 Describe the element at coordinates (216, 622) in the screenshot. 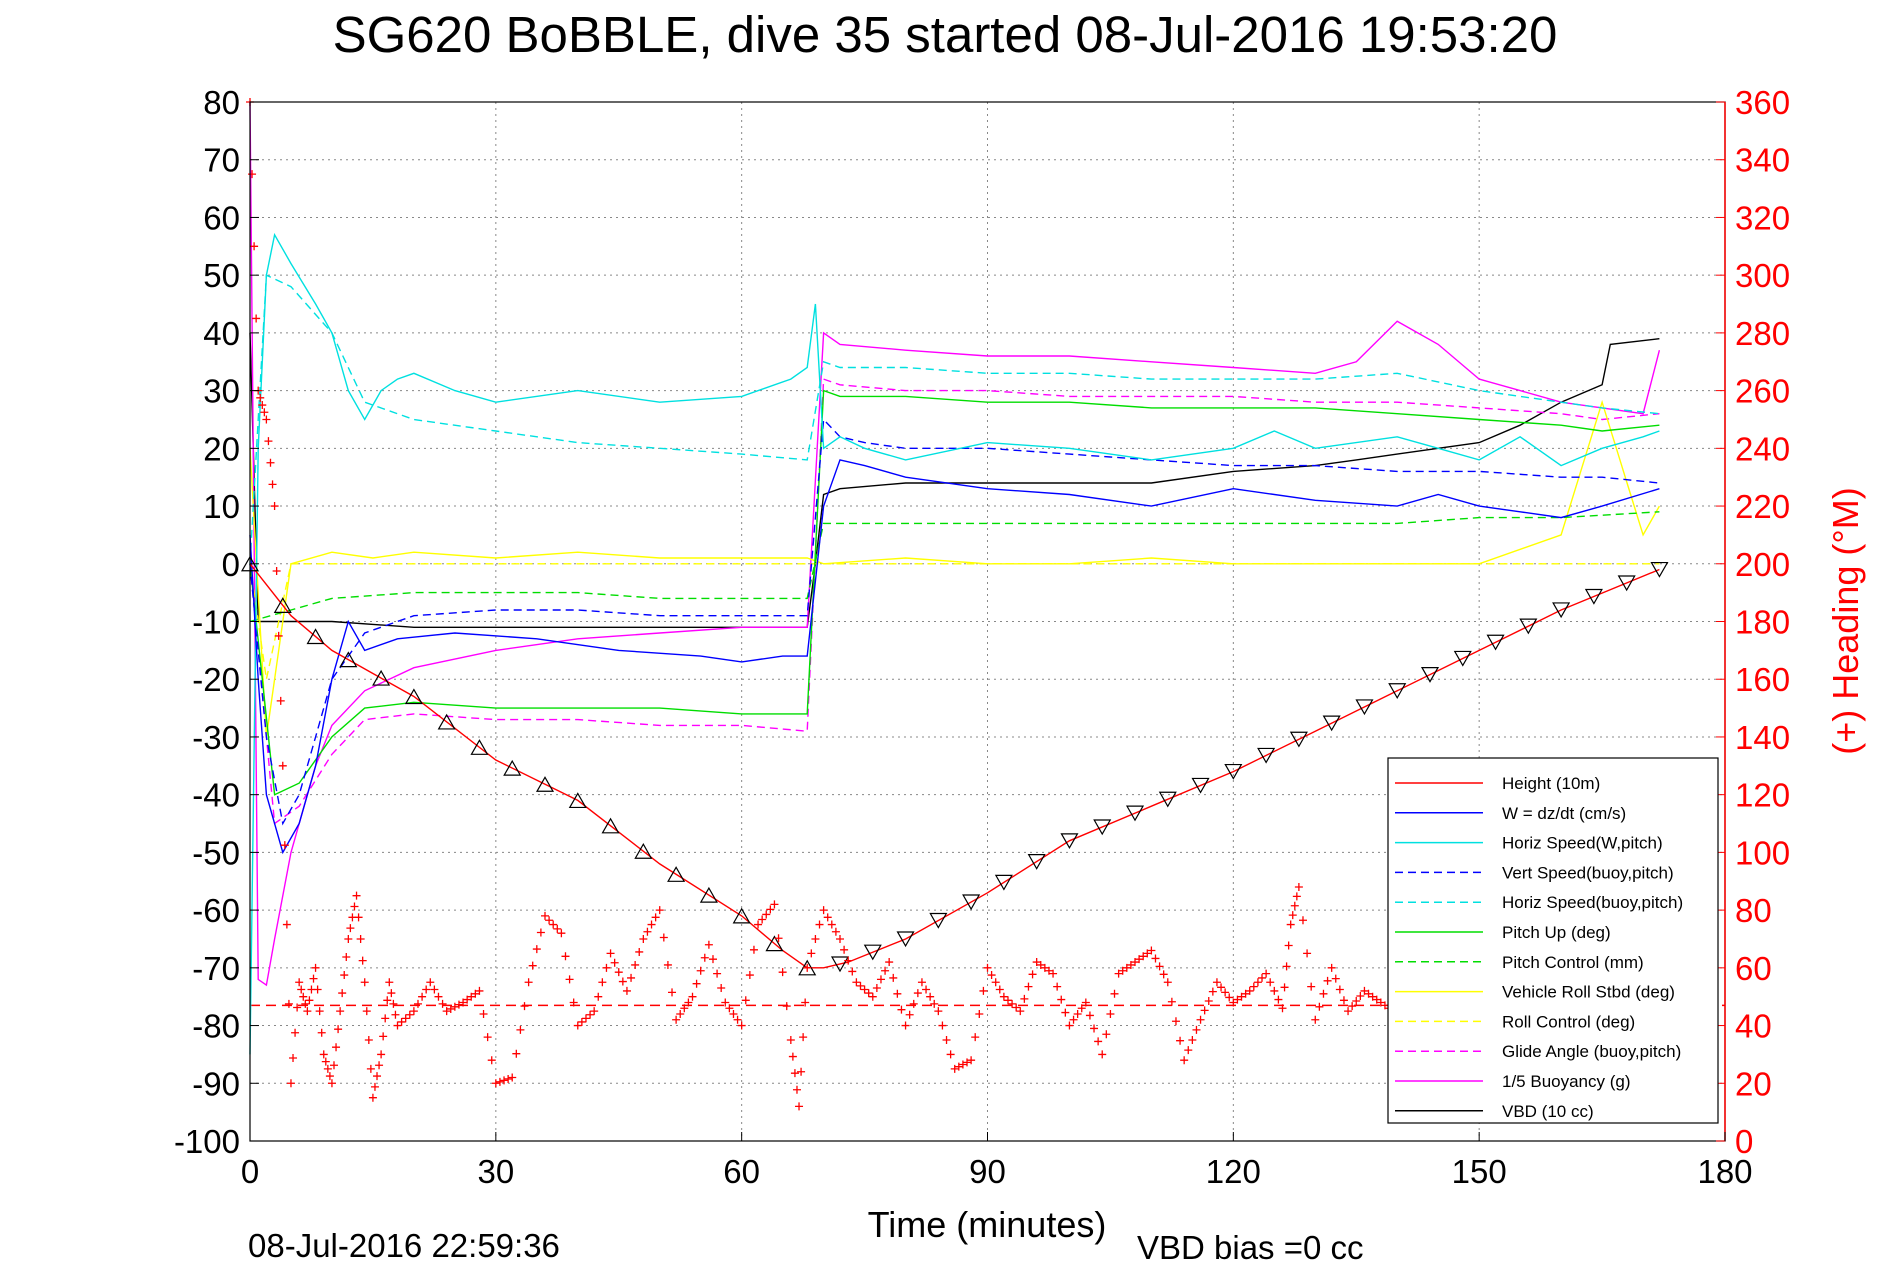

I see `y-tick-label: -10` at that location.